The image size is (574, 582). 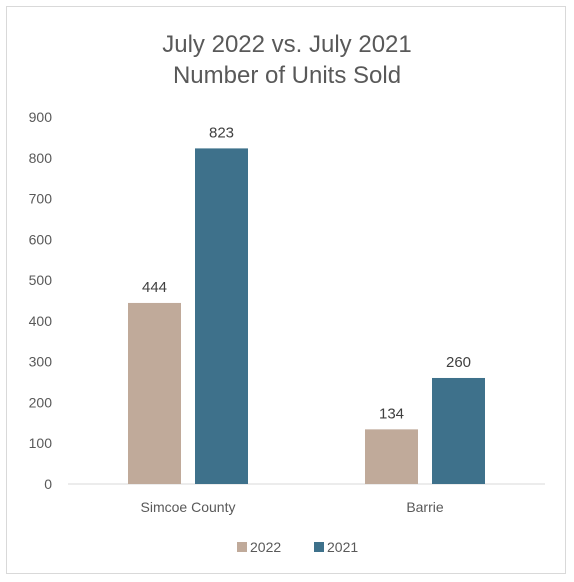 I want to click on legend-label-2021: 2021, so click(x=342, y=547).